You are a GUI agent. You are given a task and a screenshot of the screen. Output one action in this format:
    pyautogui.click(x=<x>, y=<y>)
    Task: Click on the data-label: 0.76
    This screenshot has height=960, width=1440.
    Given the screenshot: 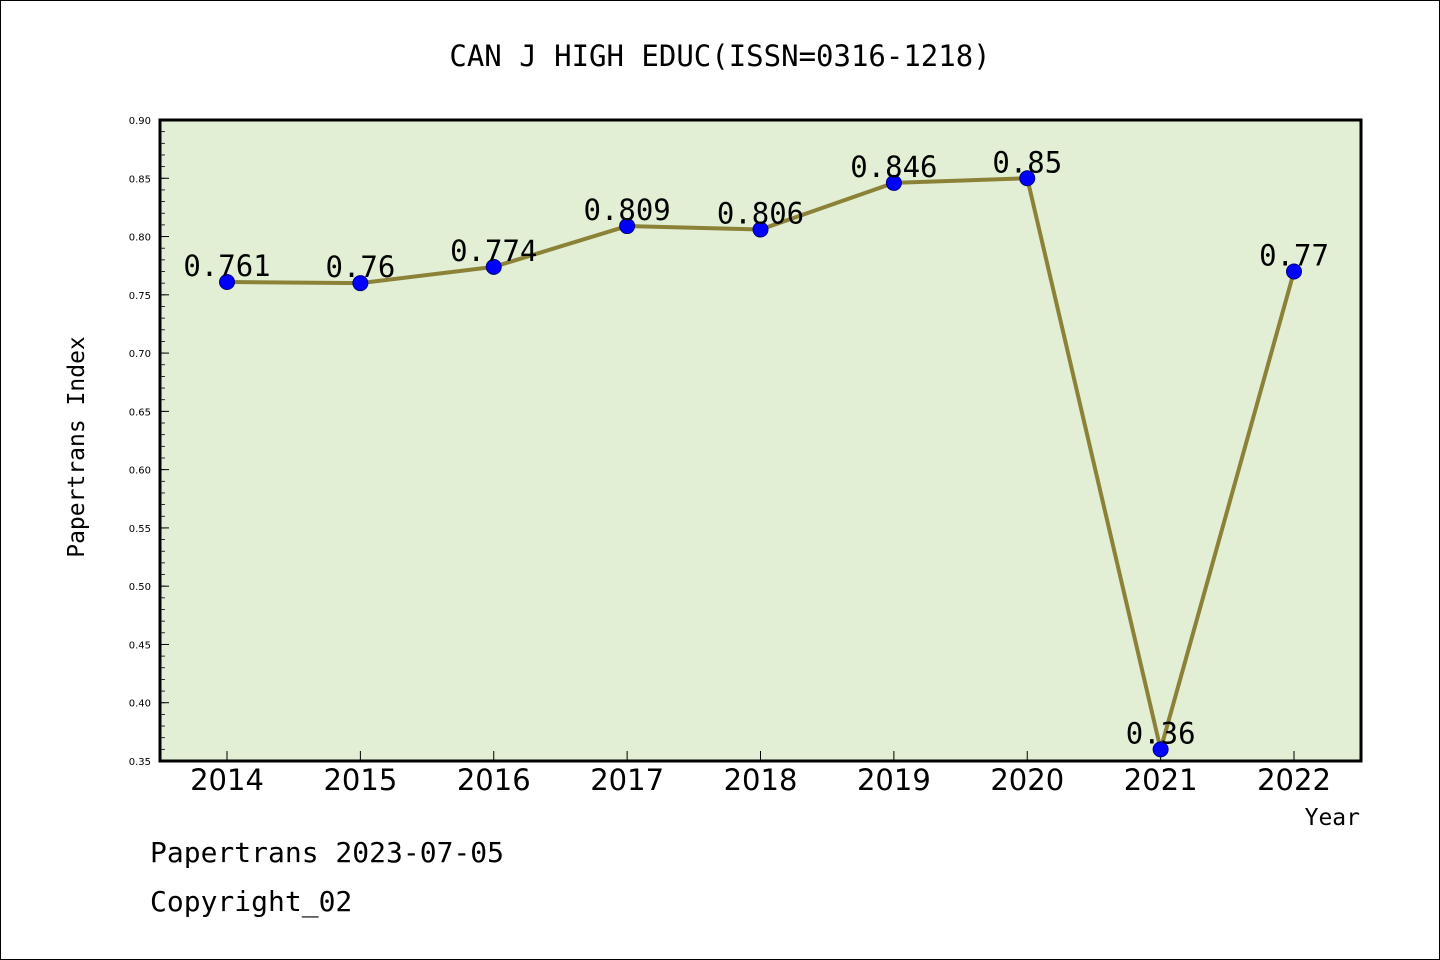 What is the action you would take?
    pyautogui.click(x=360, y=267)
    